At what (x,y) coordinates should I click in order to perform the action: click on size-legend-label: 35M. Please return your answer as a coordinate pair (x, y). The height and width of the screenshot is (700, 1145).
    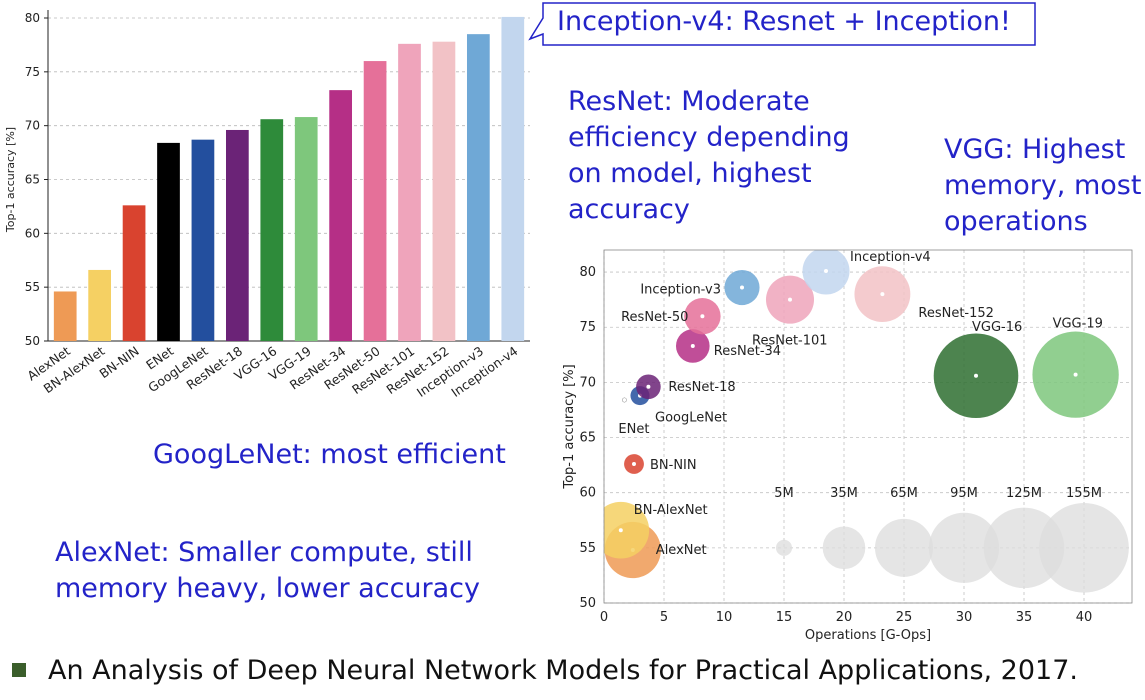
    Looking at the image, I should click on (844, 493).